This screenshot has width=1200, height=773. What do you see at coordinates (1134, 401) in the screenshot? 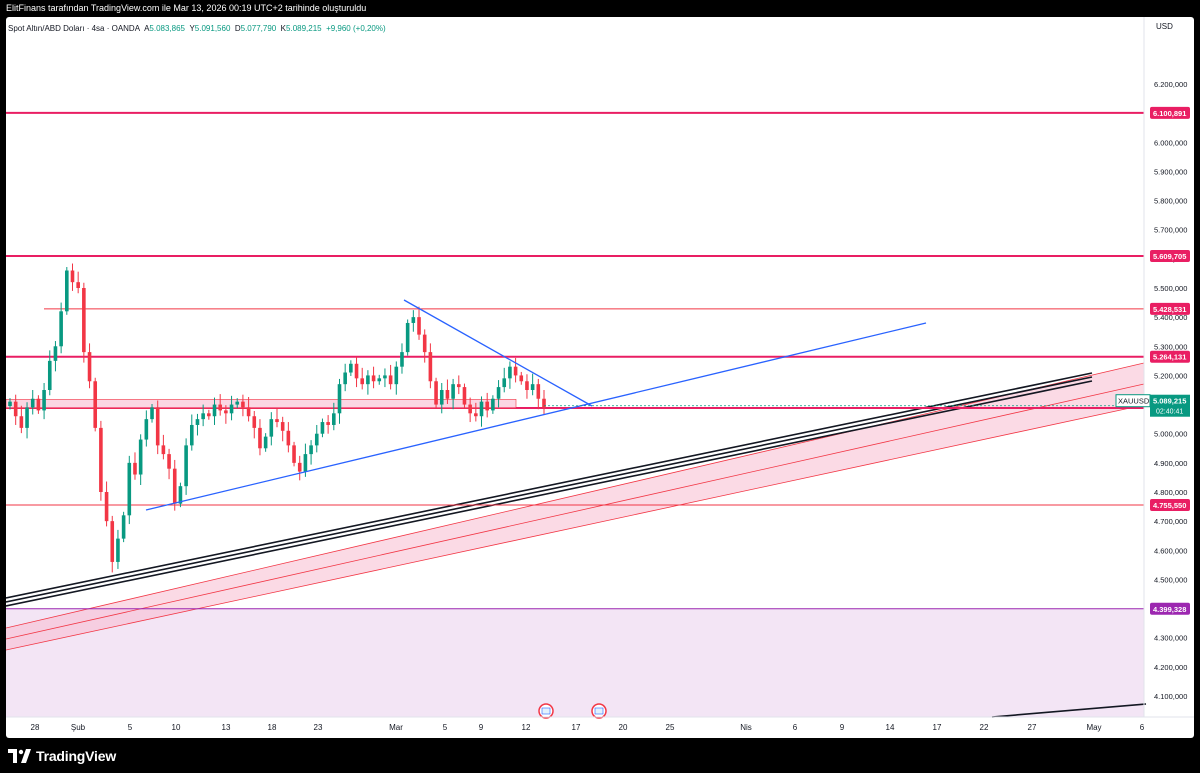
I see `symbol-tag-text: XAUUSD` at bounding box center [1134, 401].